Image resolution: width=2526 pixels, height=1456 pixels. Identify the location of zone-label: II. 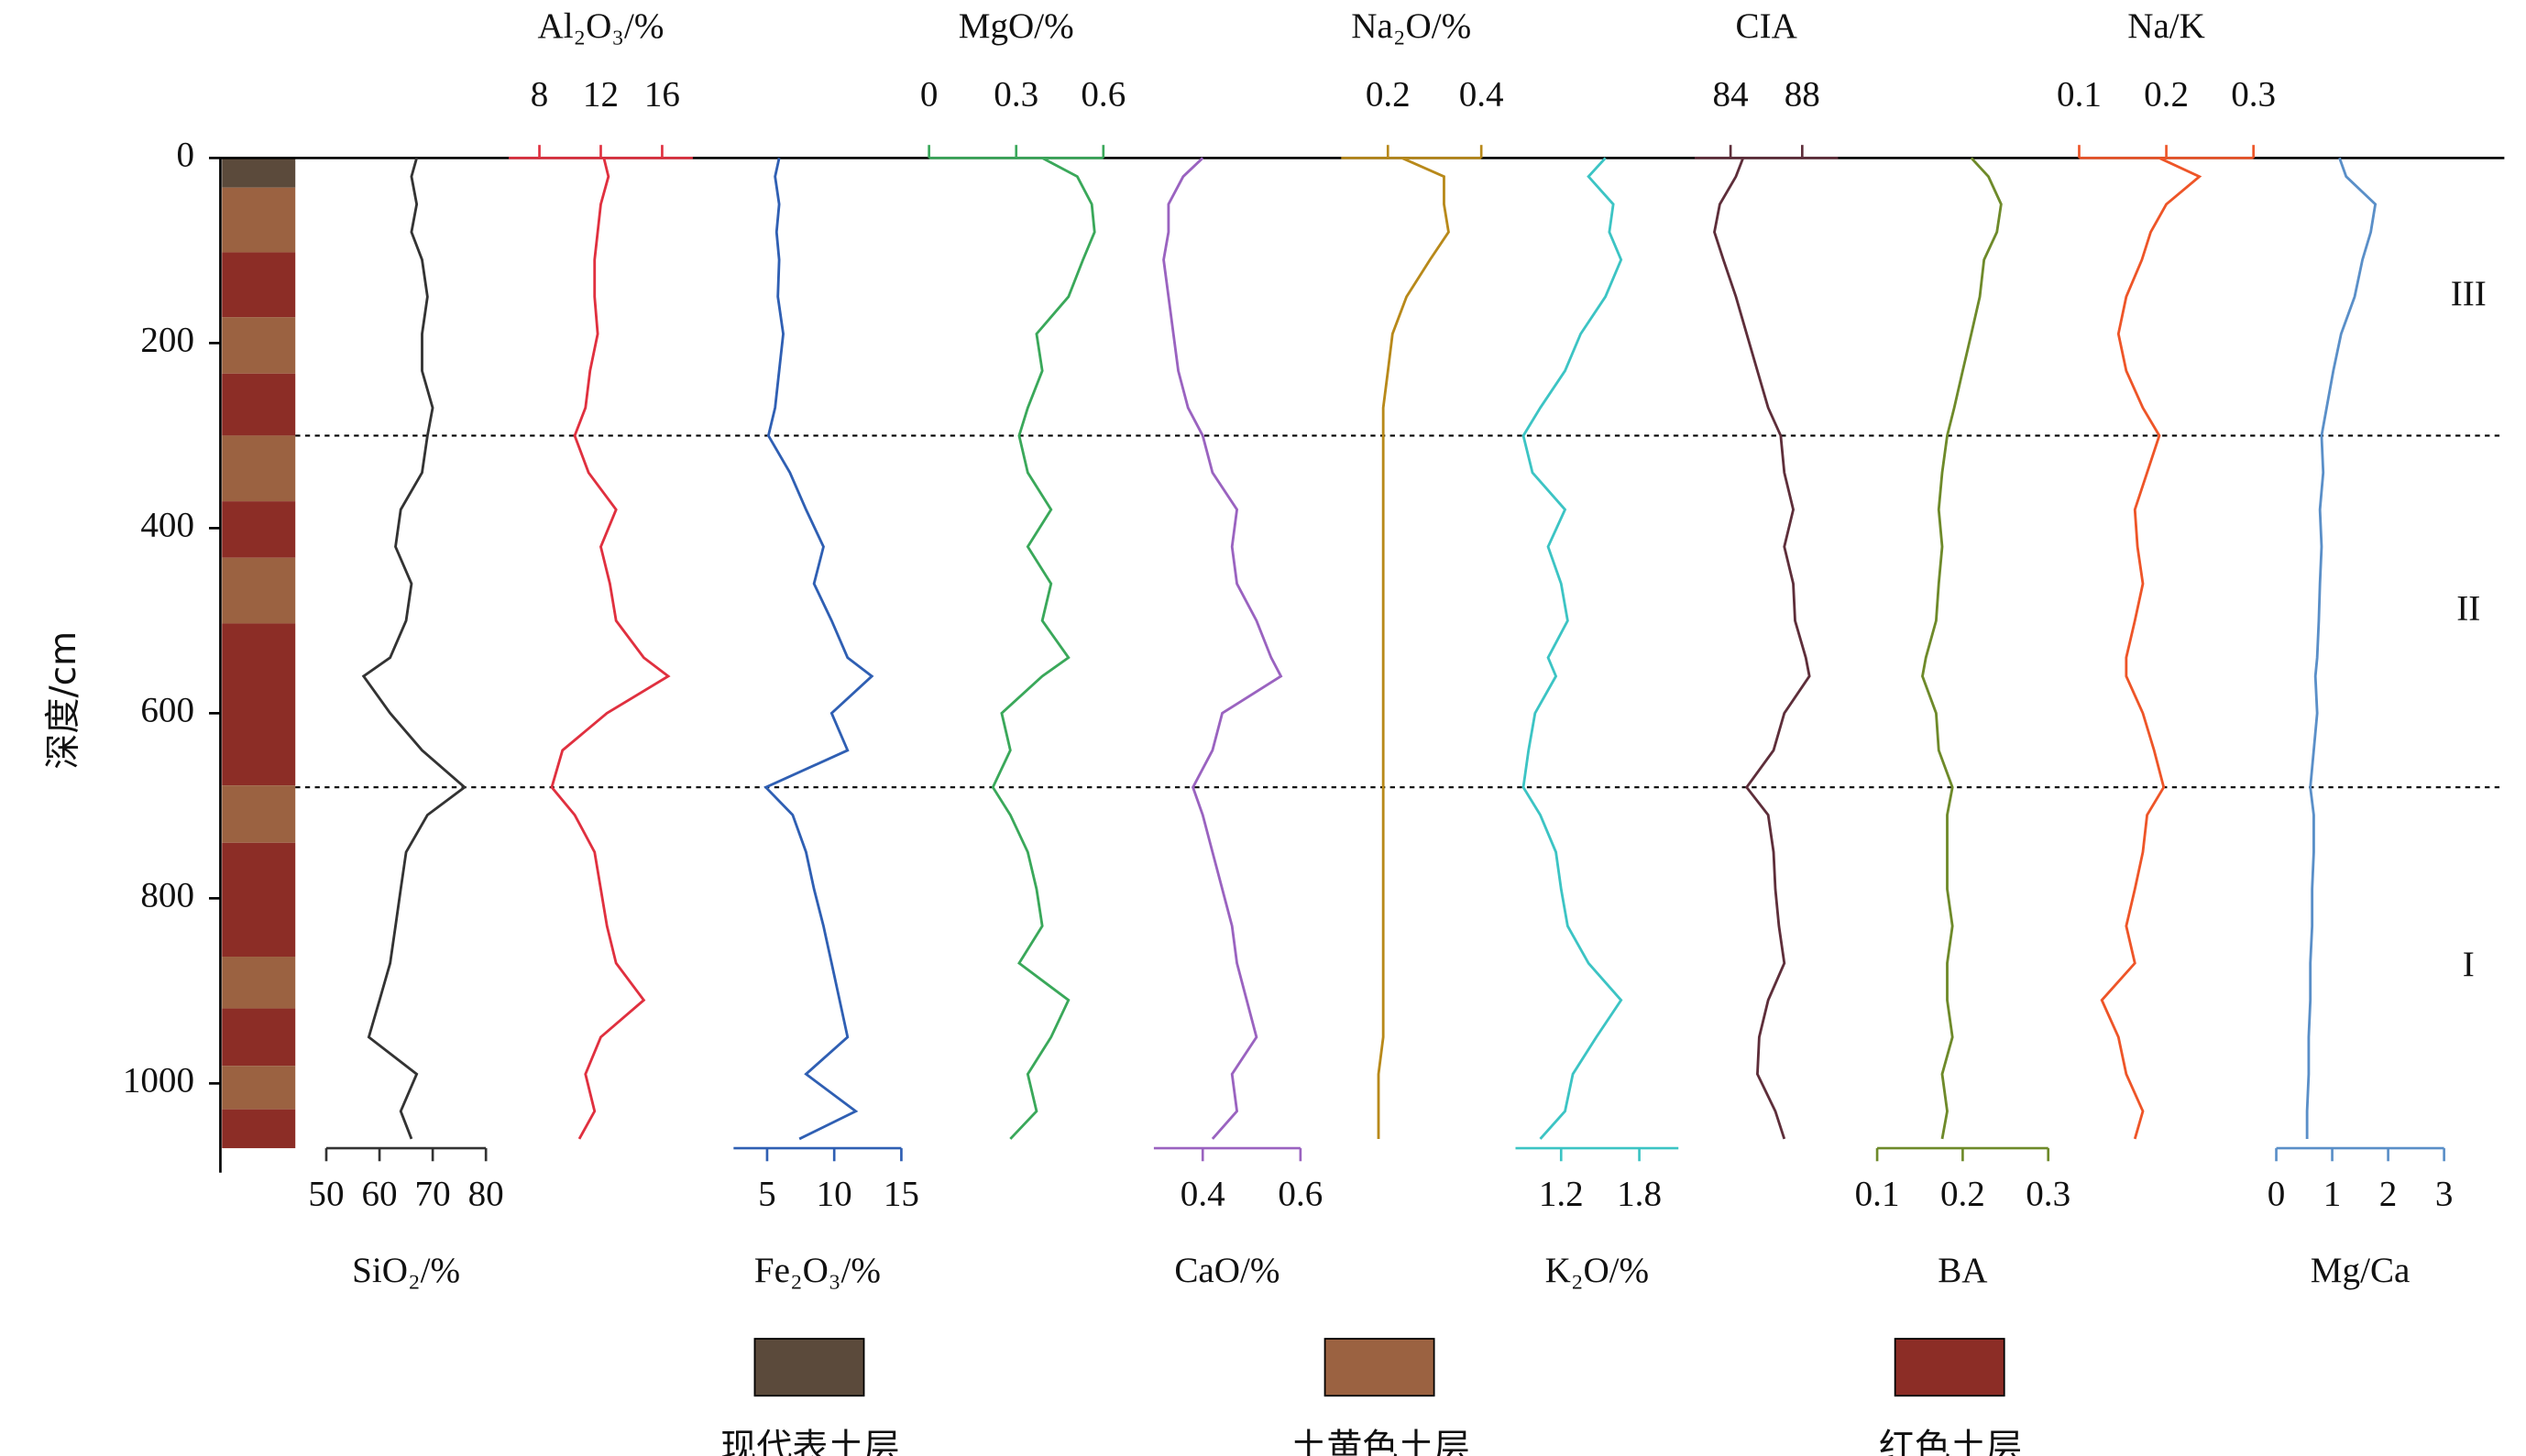
(2468, 608).